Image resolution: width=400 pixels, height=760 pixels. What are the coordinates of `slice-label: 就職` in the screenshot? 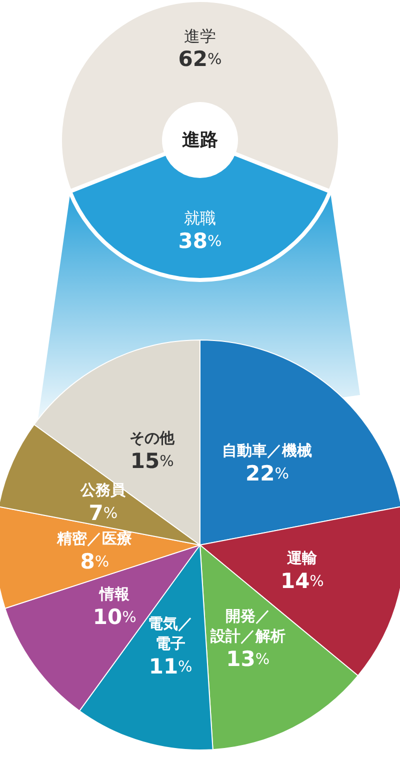 It's located at (200, 218).